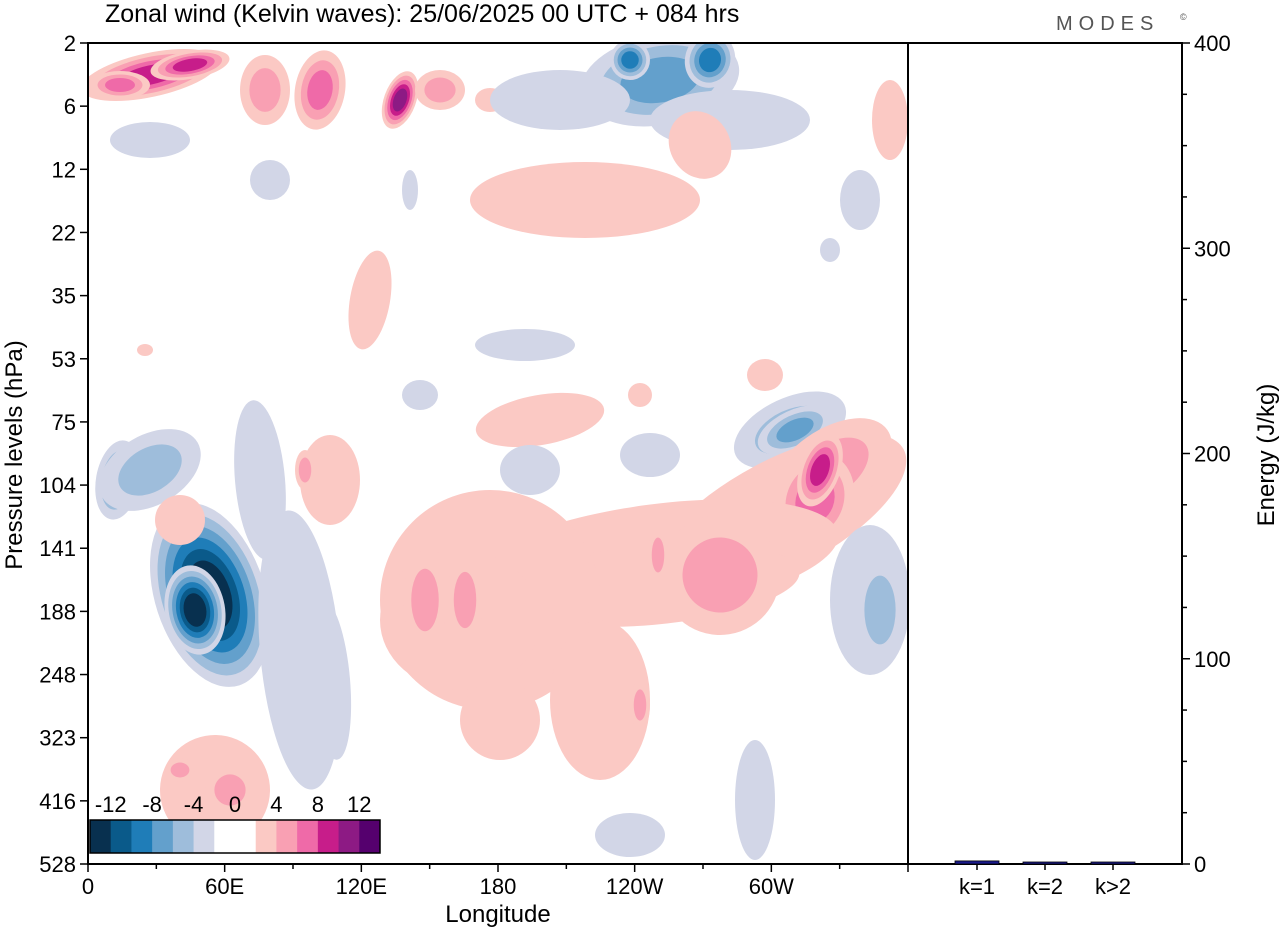 This screenshot has width=1280, height=930. I want to click on colorbar-label: 12, so click(359, 804).